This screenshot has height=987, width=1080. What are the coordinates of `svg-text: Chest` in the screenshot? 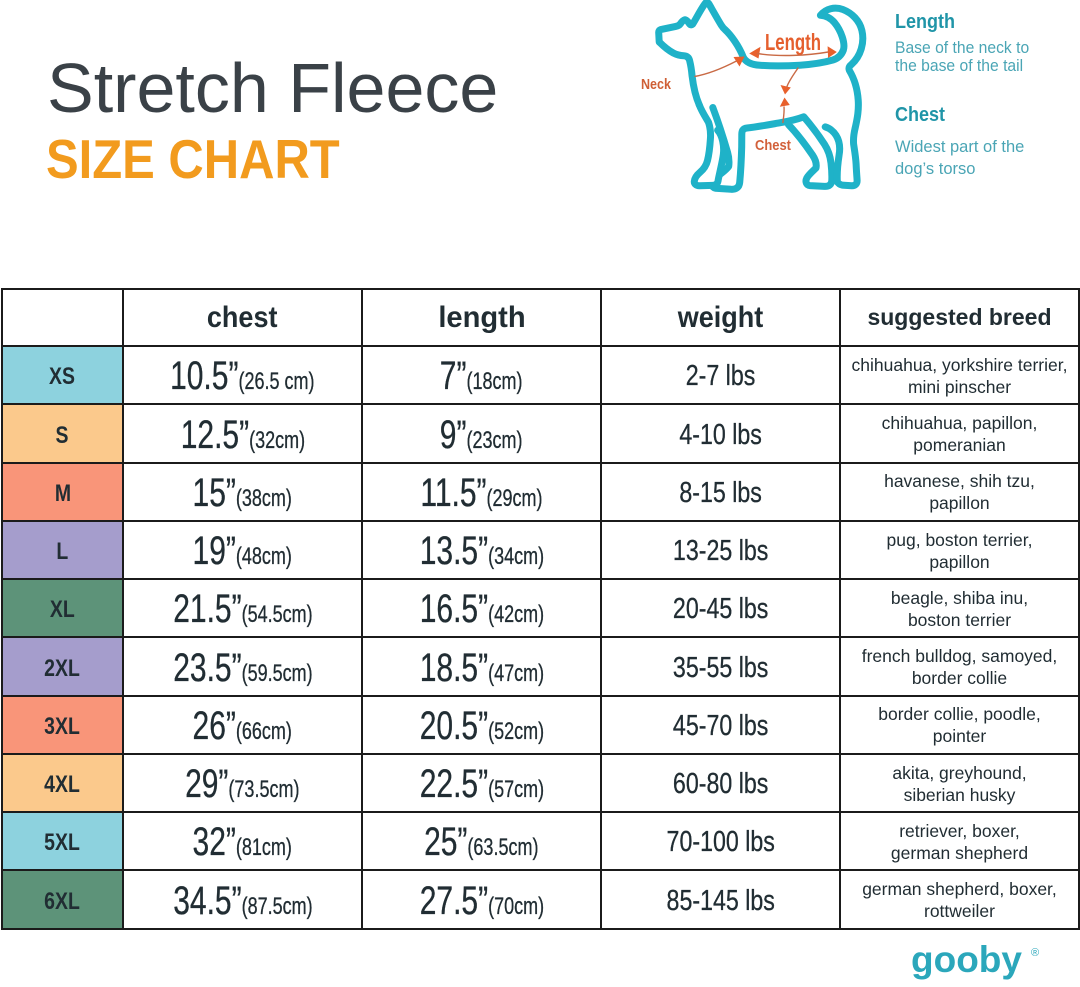 It's located at (773, 146).